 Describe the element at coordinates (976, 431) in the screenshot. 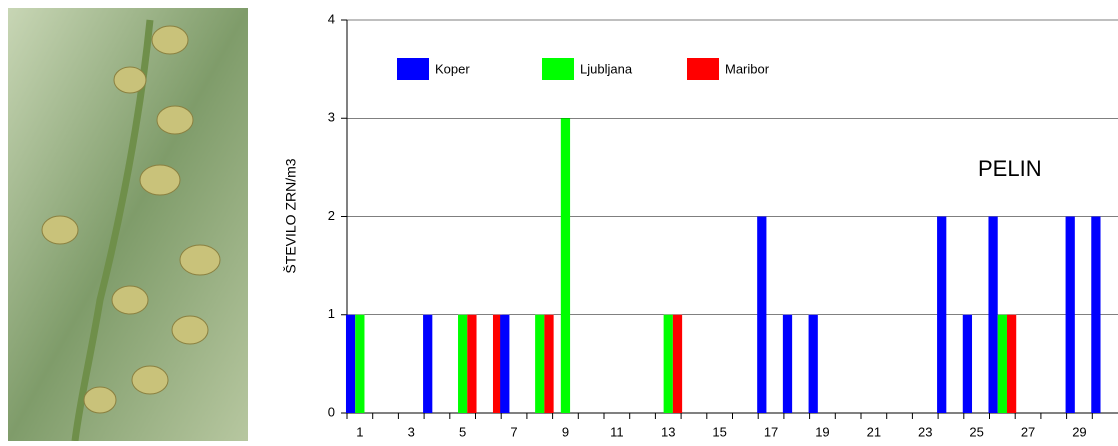

I see `x-tick-label: 25` at that location.